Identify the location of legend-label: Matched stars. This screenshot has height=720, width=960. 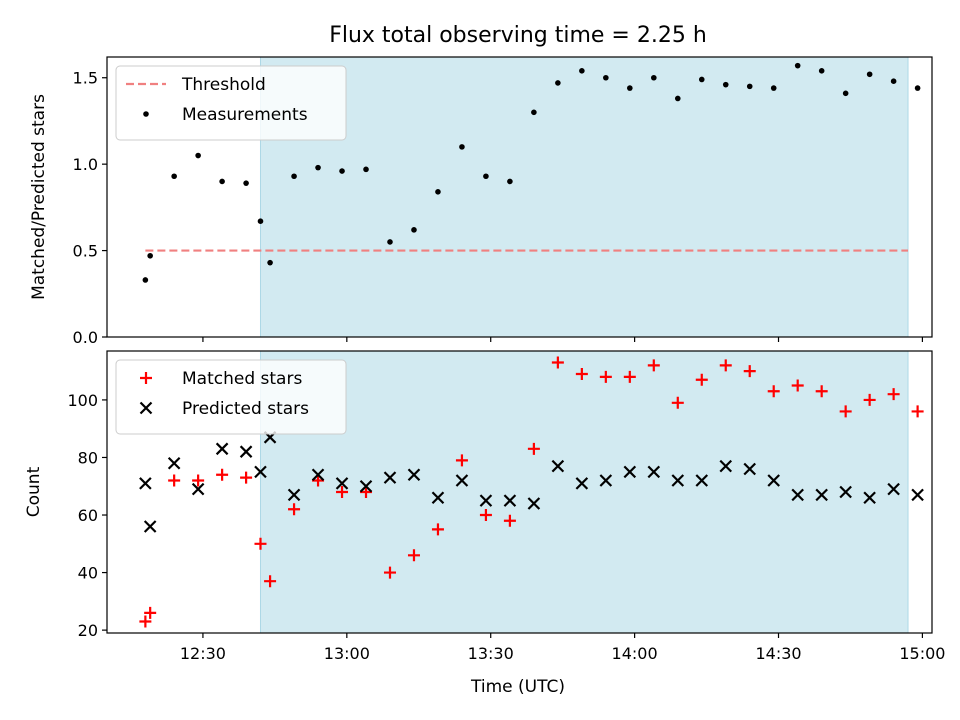
(242, 379).